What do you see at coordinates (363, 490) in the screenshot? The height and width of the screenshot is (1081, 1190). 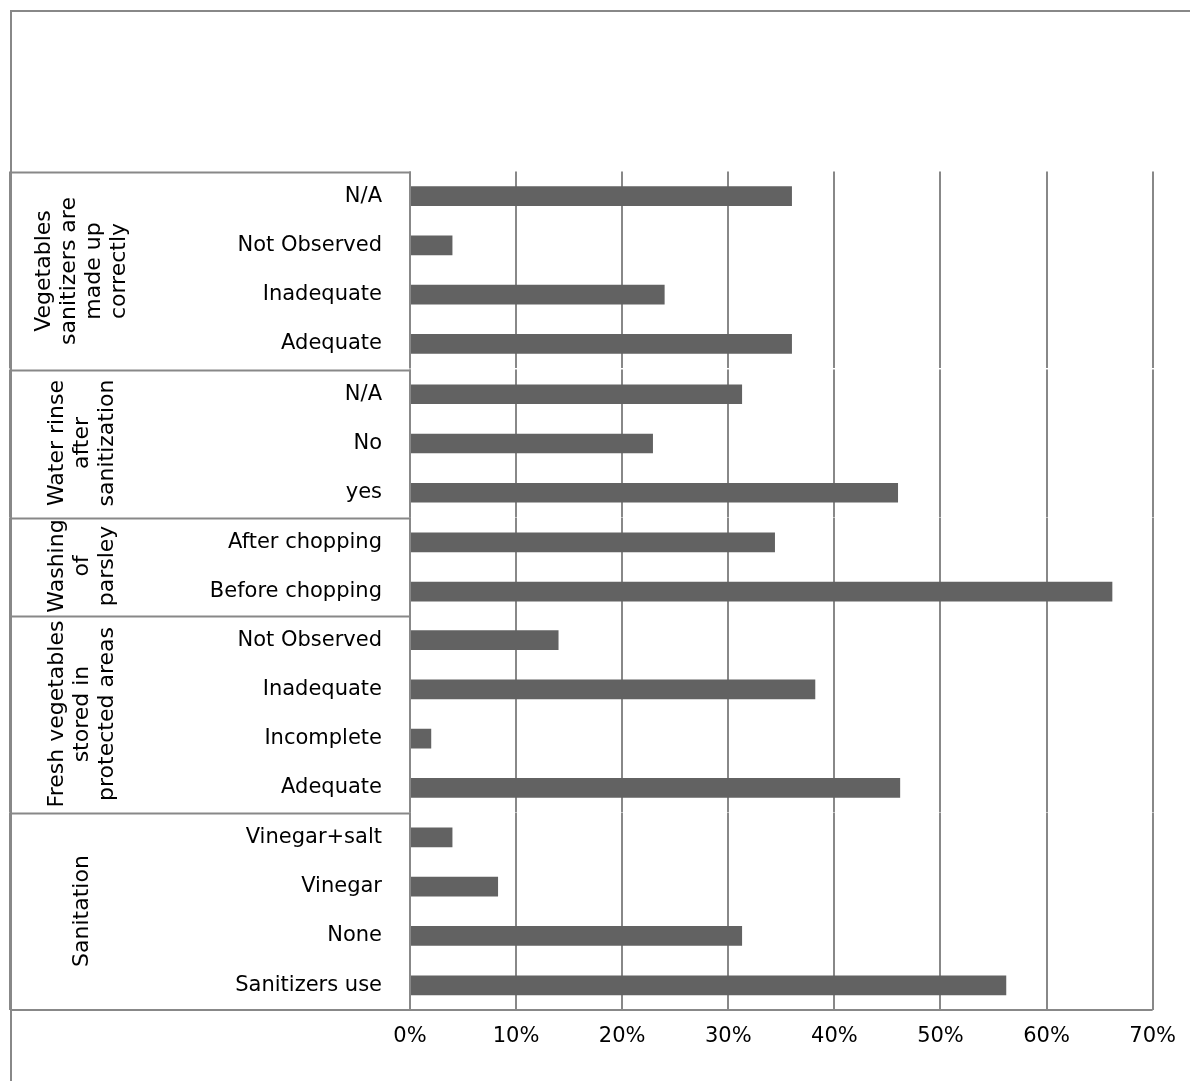 I see `y-tick-label: yes` at bounding box center [363, 490].